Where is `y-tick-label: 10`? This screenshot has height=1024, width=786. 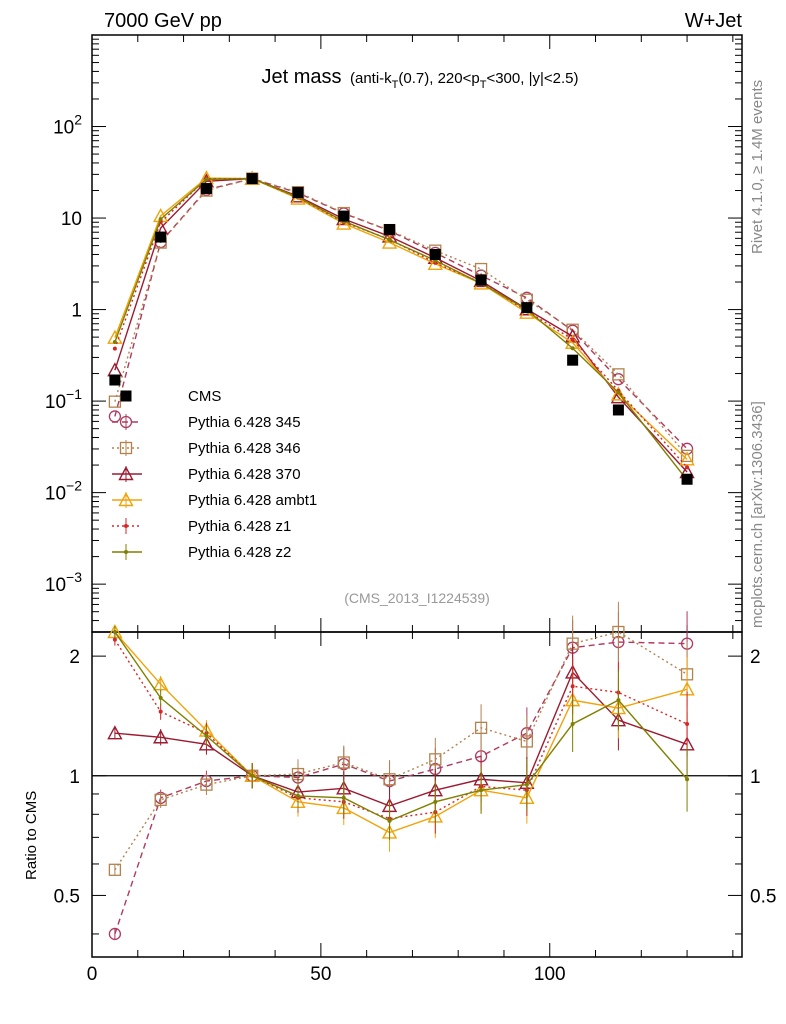 y-tick-label: 10 is located at coordinates (71, 219).